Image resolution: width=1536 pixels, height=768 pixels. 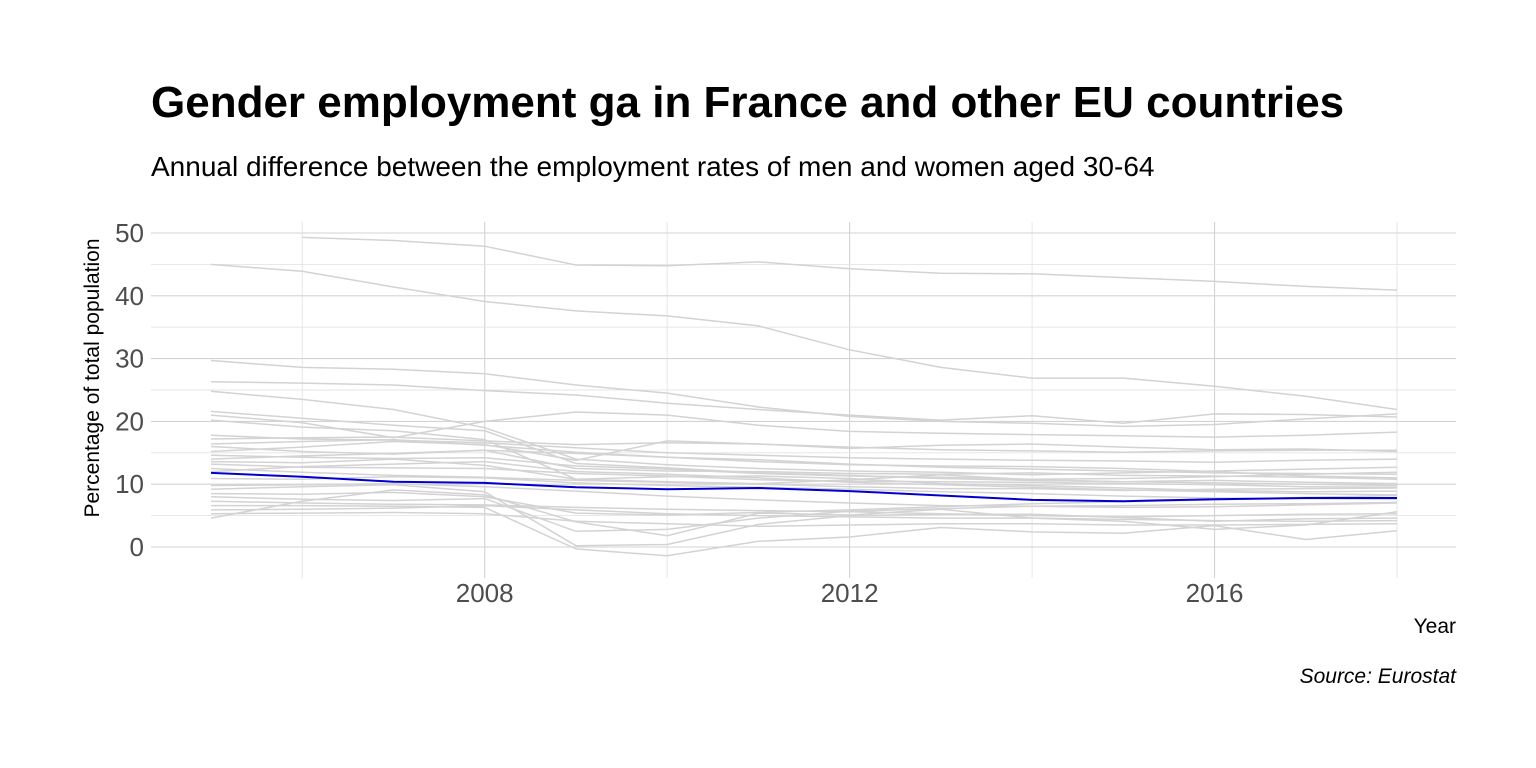 I want to click on x-tick-label: 2016, so click(x=1215, y=593).